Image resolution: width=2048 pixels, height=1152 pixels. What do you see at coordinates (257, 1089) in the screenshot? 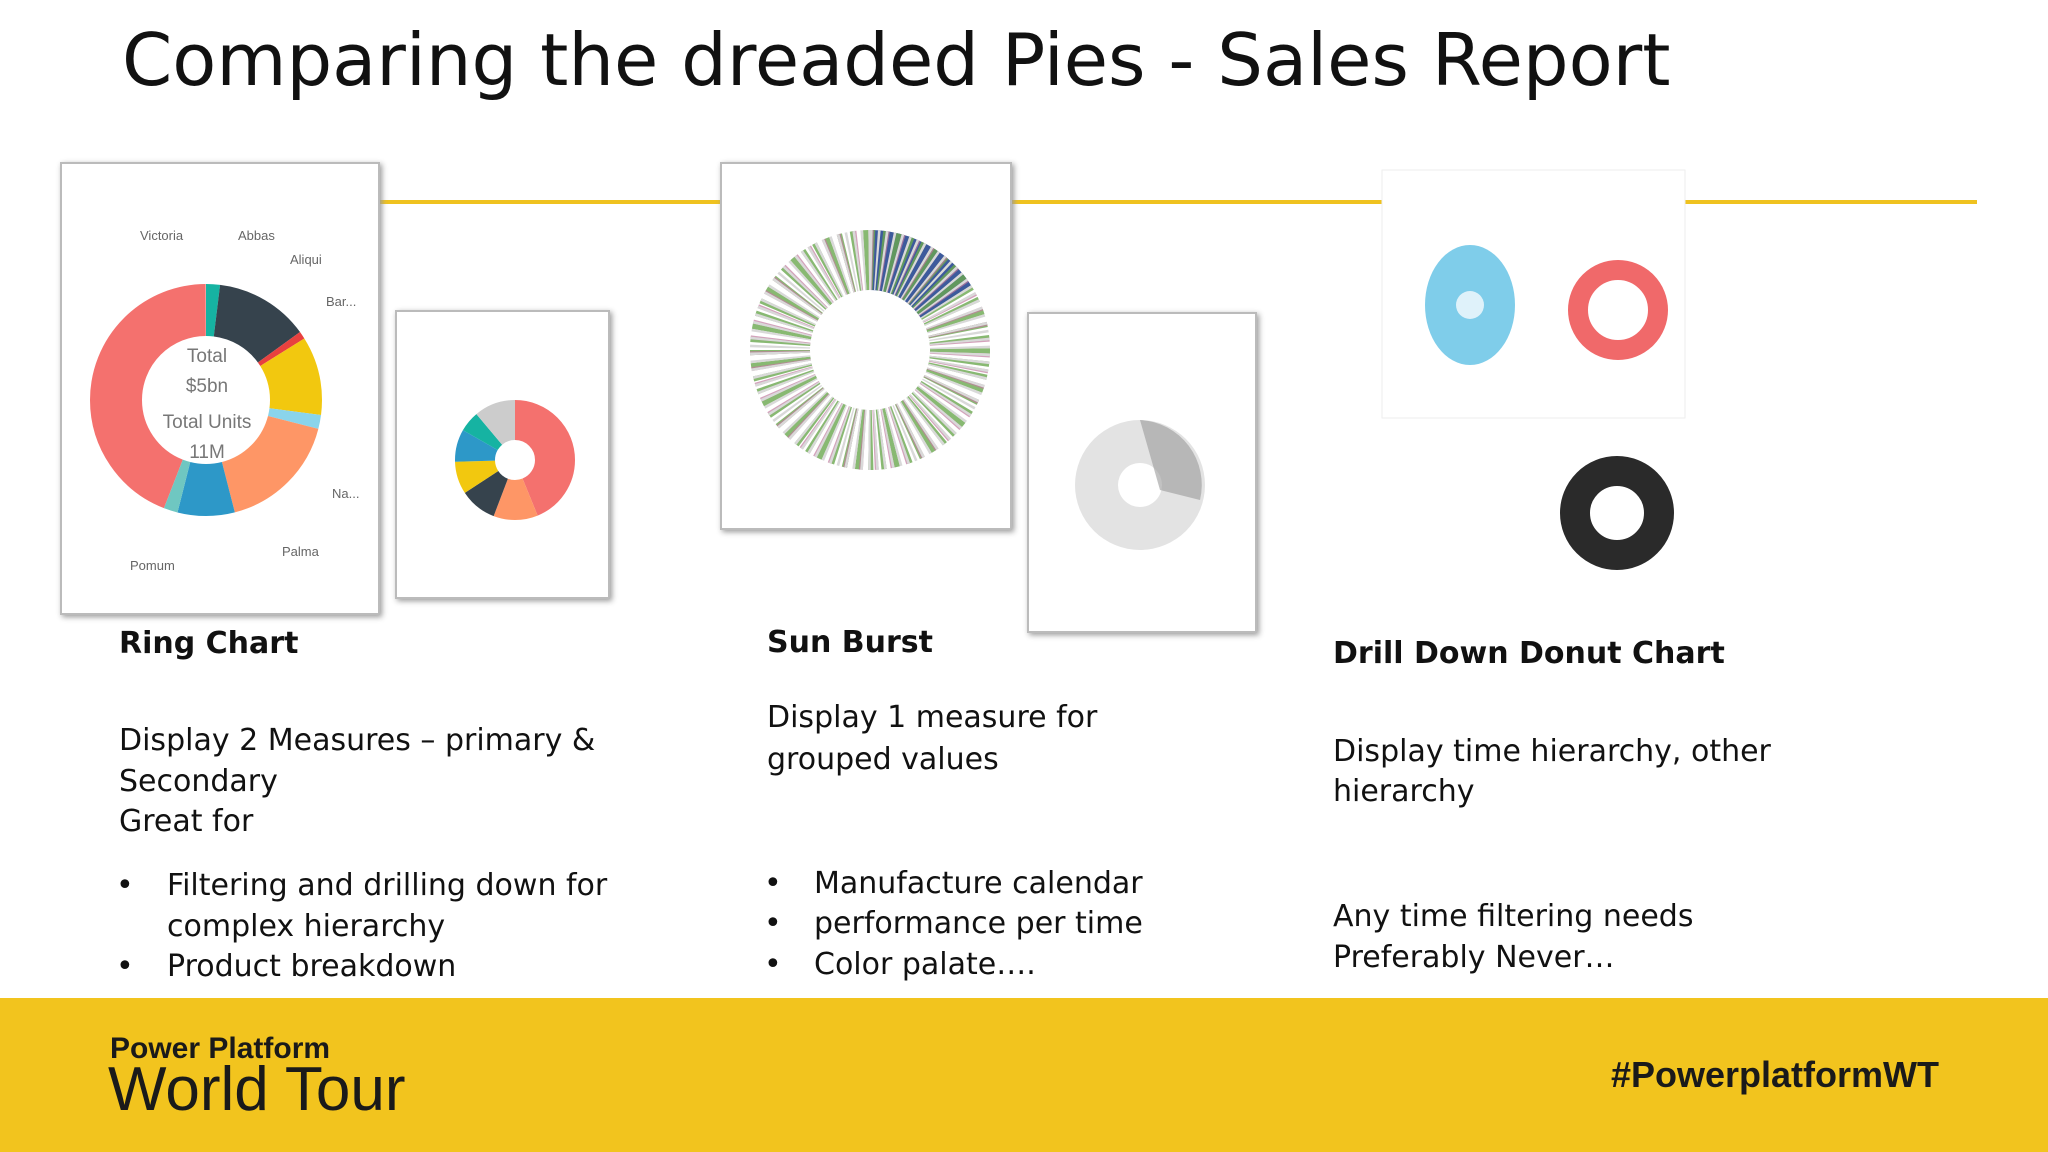
I see `brand-line: World Tour` at bounding box center [257, 1089].